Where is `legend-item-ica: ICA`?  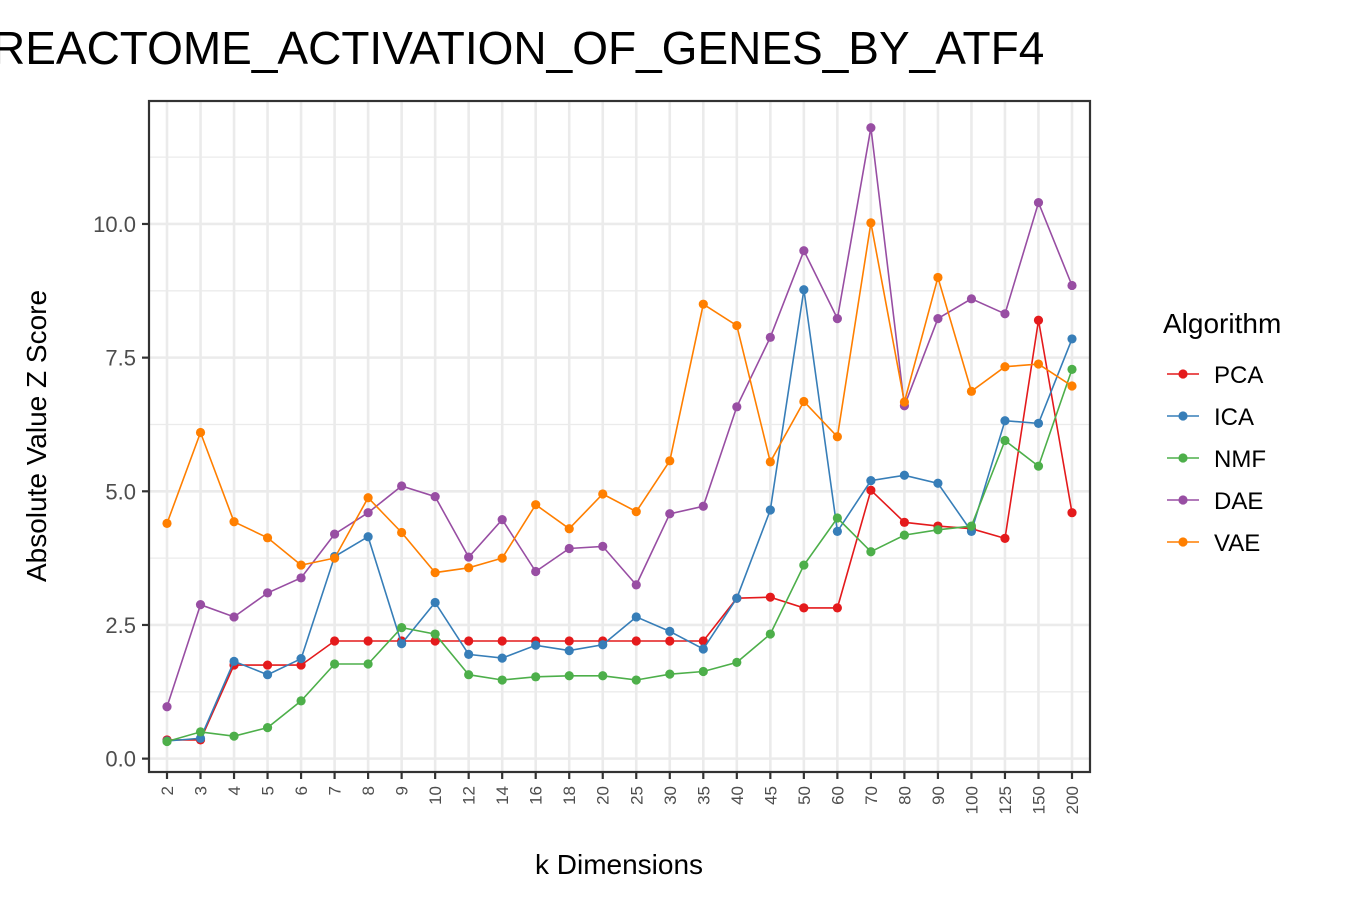 legend-item-ica: ICA is located at coordinates (1210, 417).